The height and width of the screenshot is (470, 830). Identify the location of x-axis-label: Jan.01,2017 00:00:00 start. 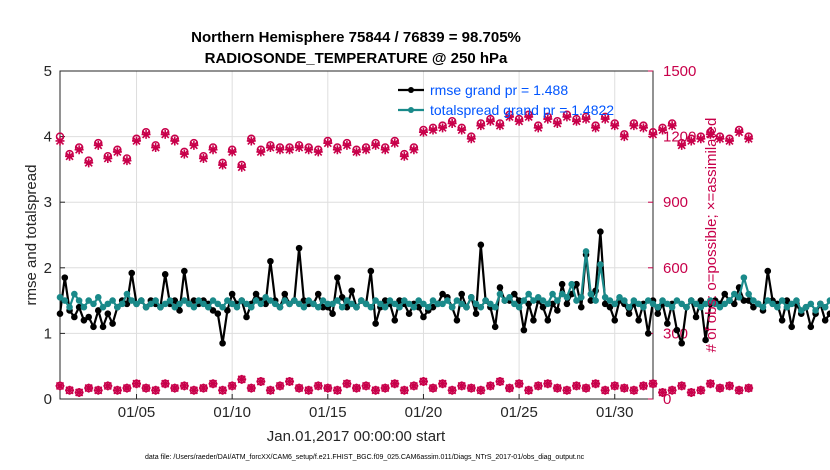
(356, 436).